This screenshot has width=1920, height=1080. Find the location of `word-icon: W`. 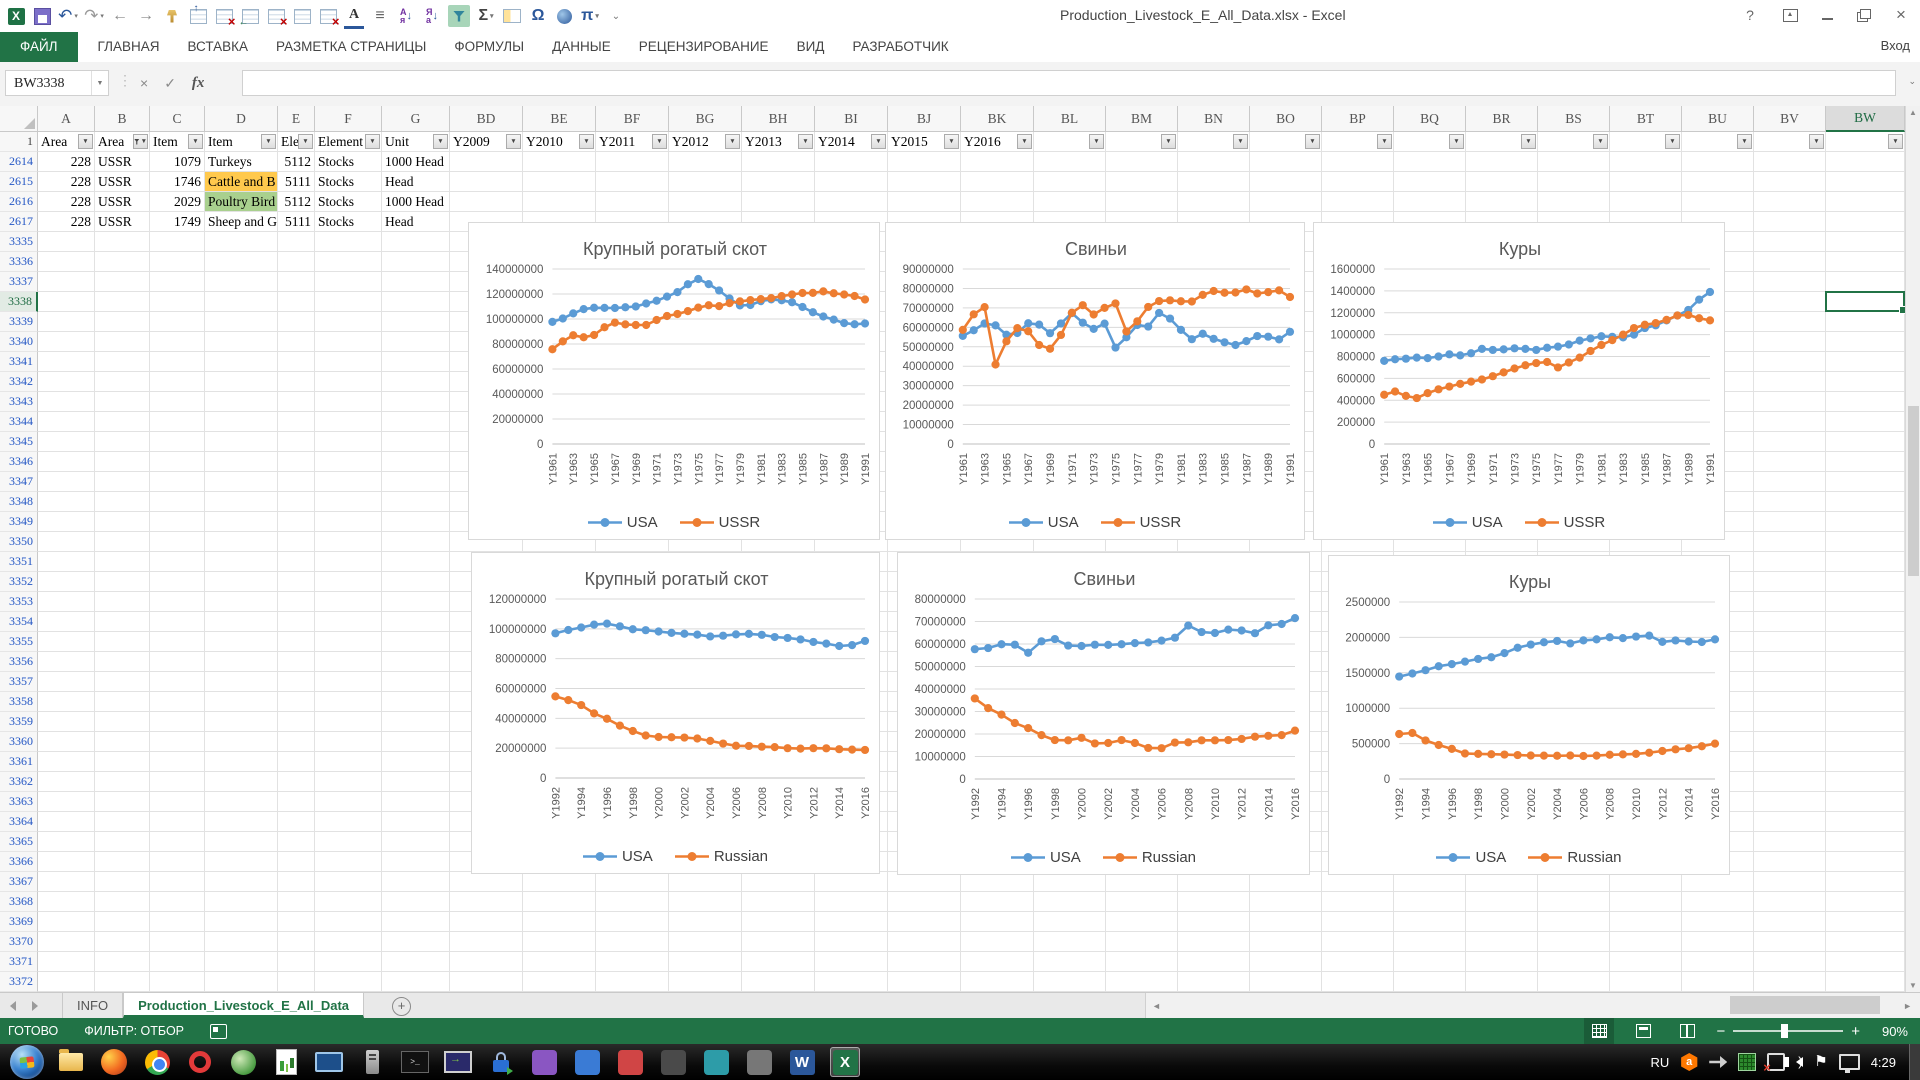

word-icon: W is located at coordinates (802, 1062).